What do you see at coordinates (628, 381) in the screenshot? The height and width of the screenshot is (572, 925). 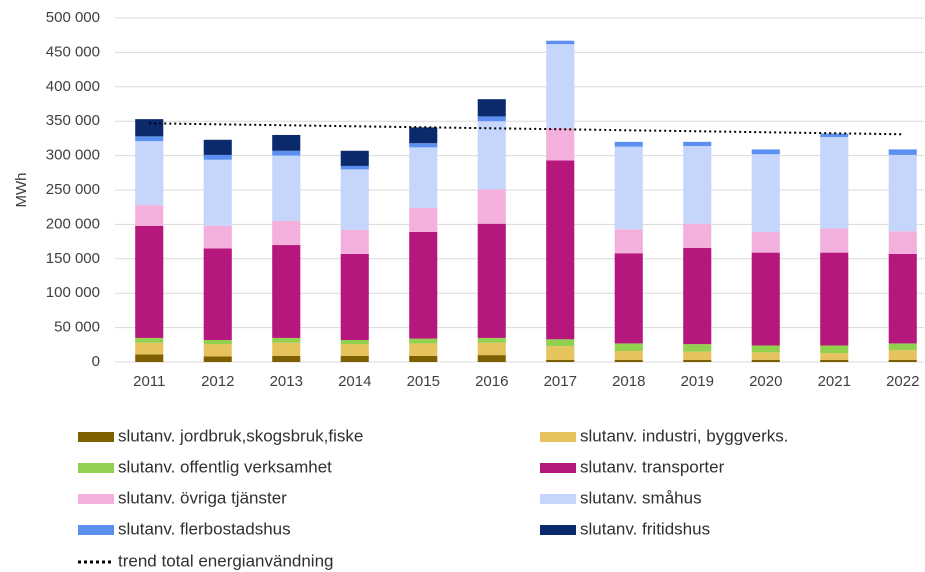 I see `x-tick-label: 2018` at bounding box center [628, 381].